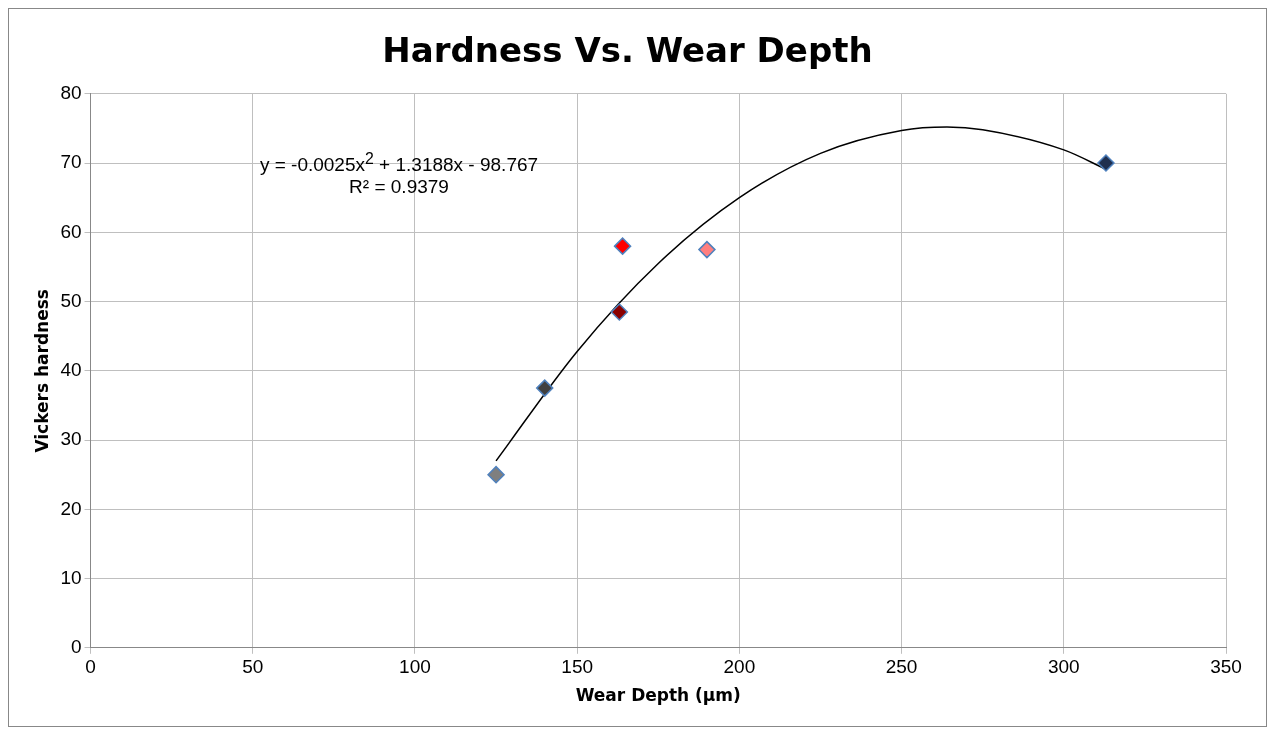 The image size is (1275, 733). I want to click on y-tick-label: 20, so click(71, 508).